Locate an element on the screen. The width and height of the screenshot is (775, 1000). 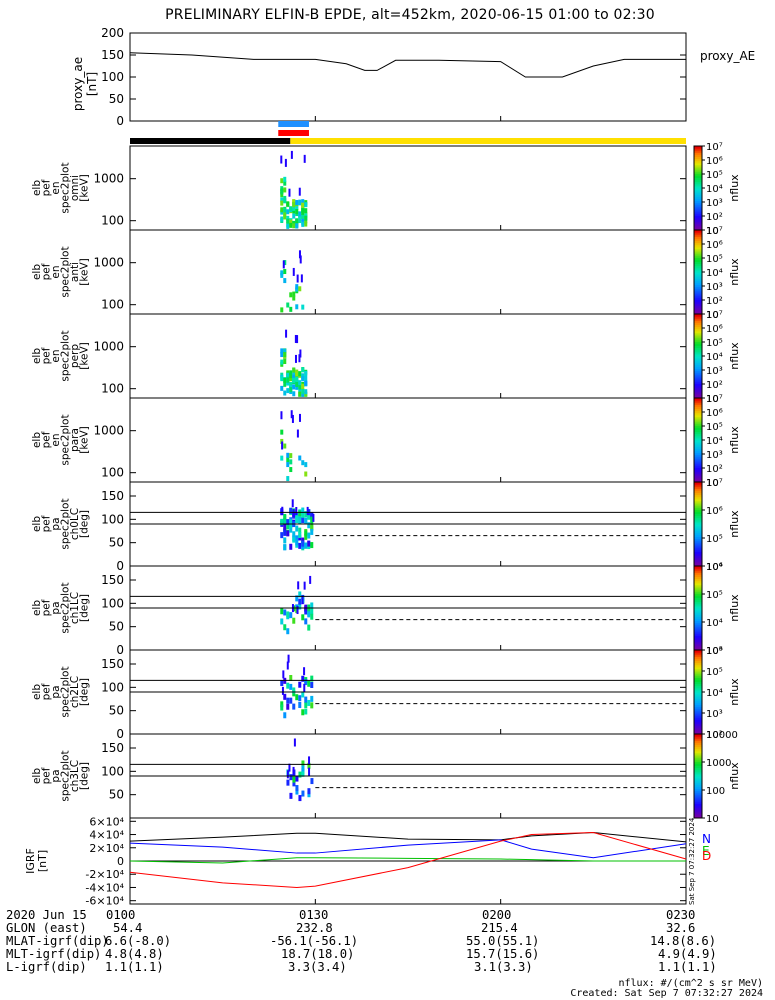
igrf-series-line is located at coordinates (407, 860).